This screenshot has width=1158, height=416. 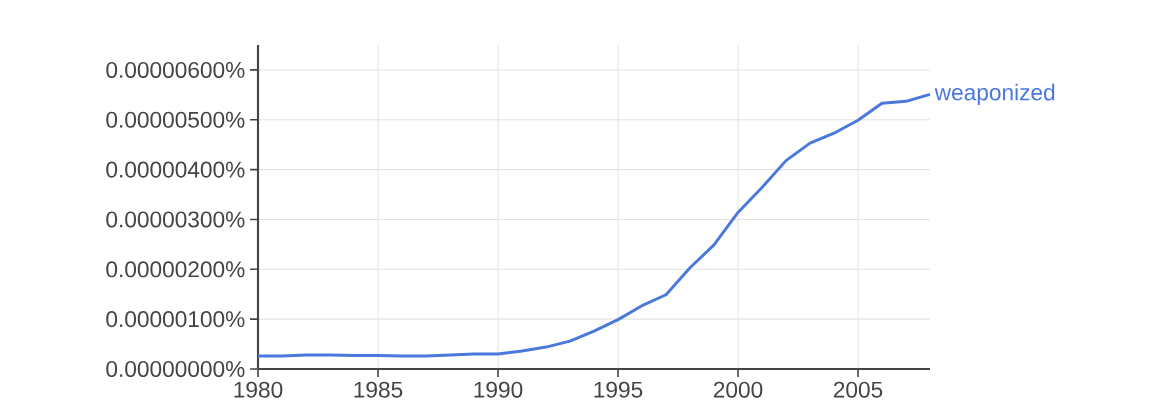 What do you see at coordinates (258, 389) in the screenshot?
I see `x-tick-label: 1980` at bounding box center [258, 389].